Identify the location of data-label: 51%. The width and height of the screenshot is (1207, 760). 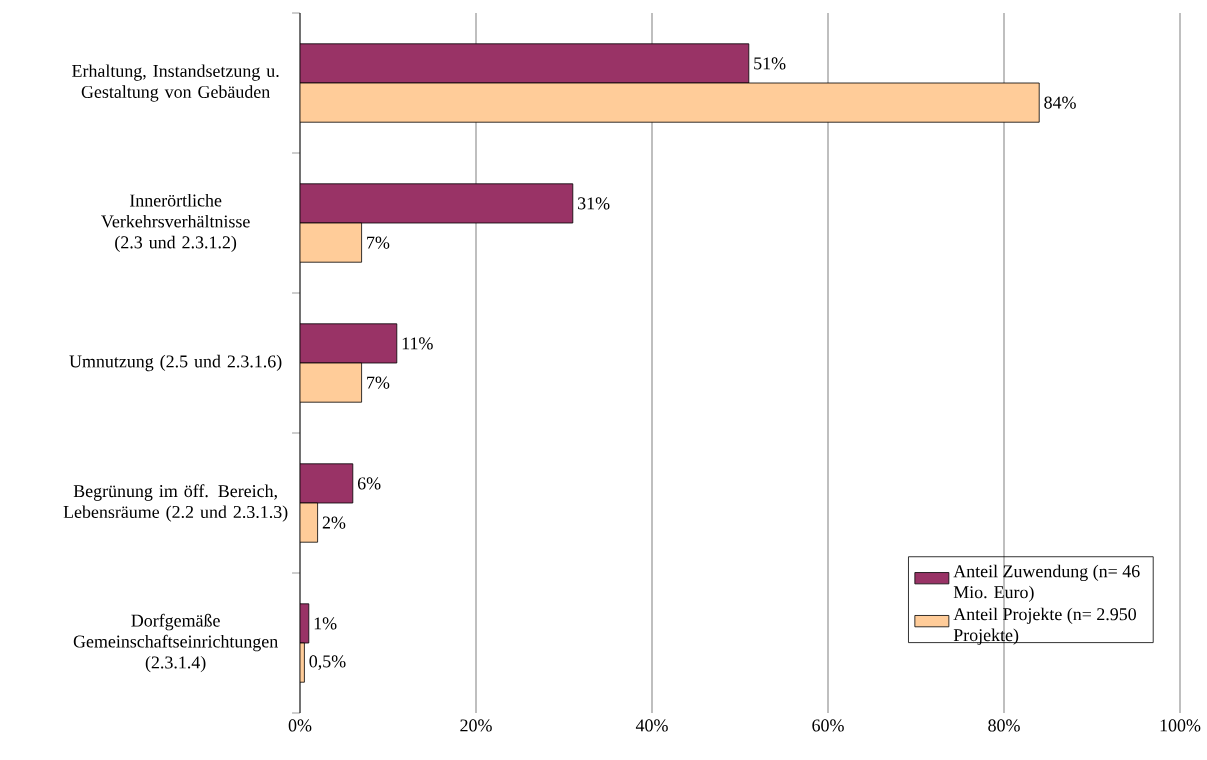
(770, 63).